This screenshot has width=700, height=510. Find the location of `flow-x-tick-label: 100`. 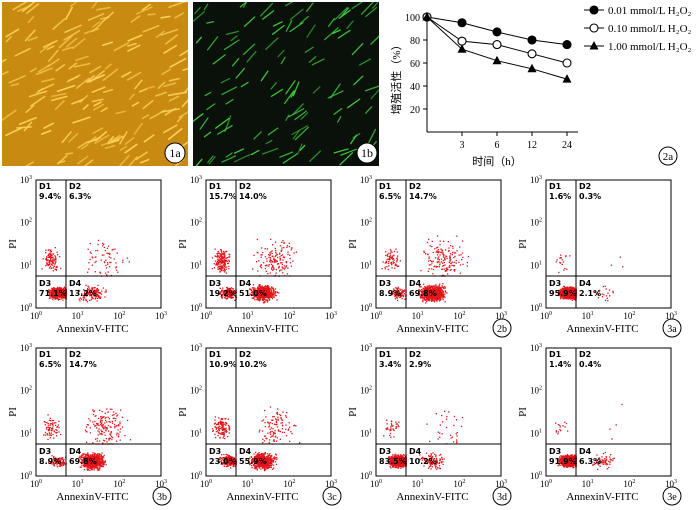

flow-x-tick-label: 100 is located at coordinates (546, 316).